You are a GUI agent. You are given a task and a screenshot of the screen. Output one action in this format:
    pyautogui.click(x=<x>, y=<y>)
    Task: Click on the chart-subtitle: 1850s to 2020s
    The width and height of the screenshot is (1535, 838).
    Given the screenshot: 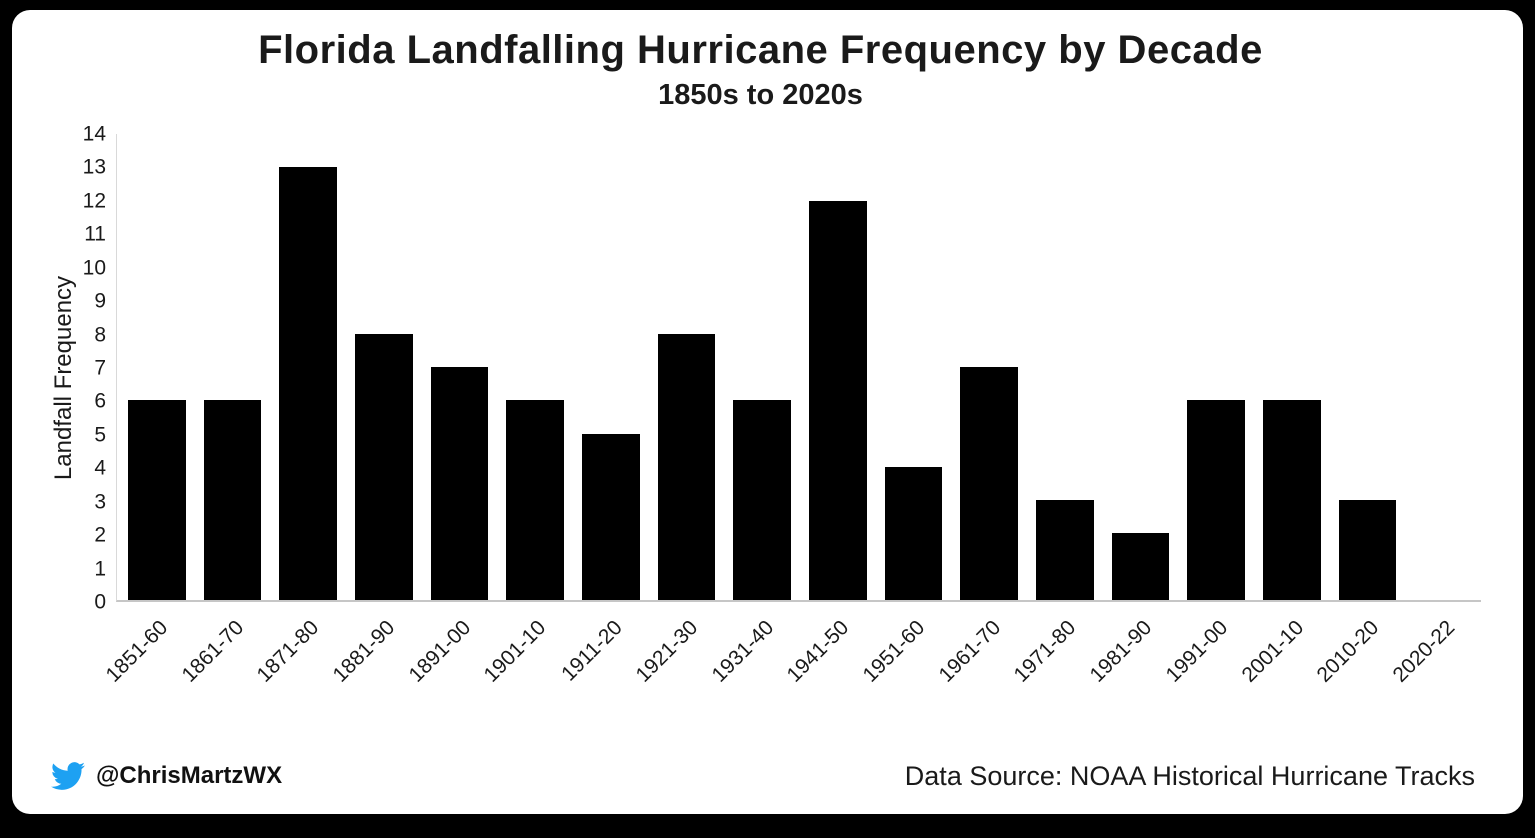 What is the action you would take?
    pyautogui.click(x=760, y=95)
    